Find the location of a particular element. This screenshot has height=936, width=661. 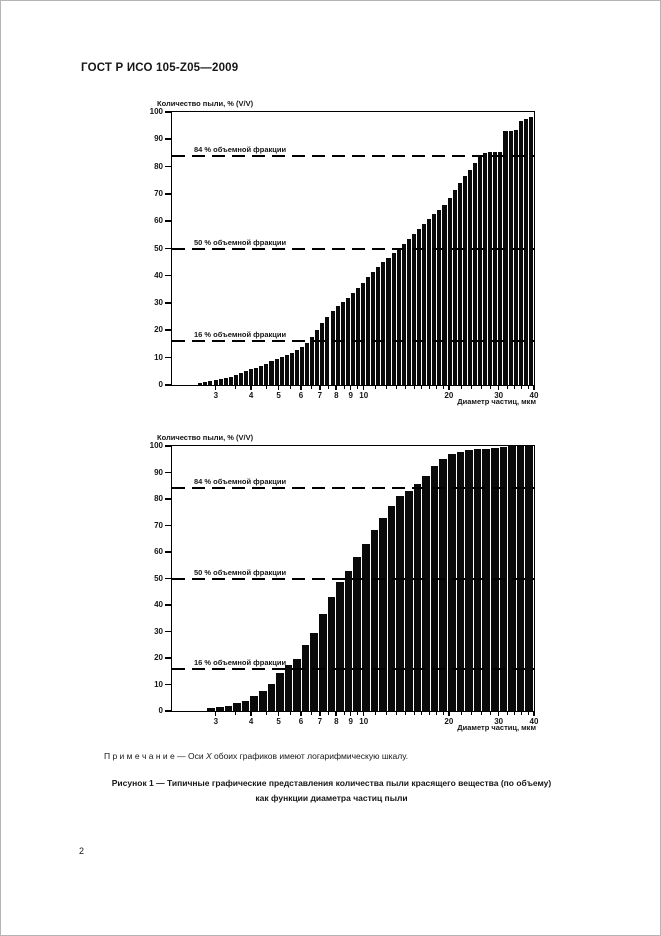

y-axis-tick-label: 50 is located at coordinates (158, 578).